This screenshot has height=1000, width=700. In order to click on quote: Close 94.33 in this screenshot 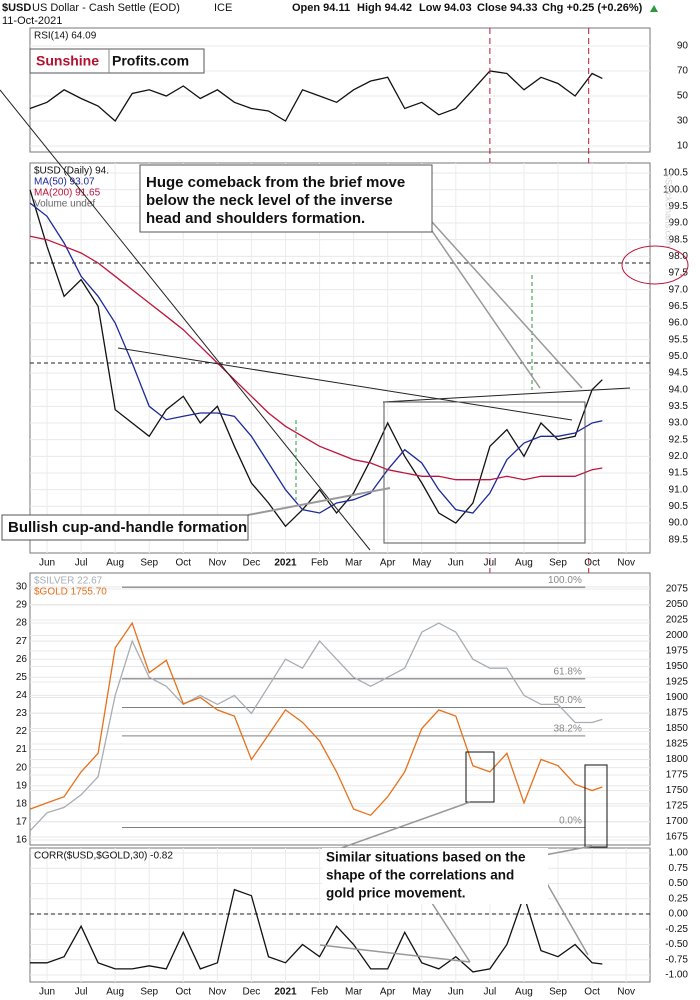, I will do `click(507, 8)`.